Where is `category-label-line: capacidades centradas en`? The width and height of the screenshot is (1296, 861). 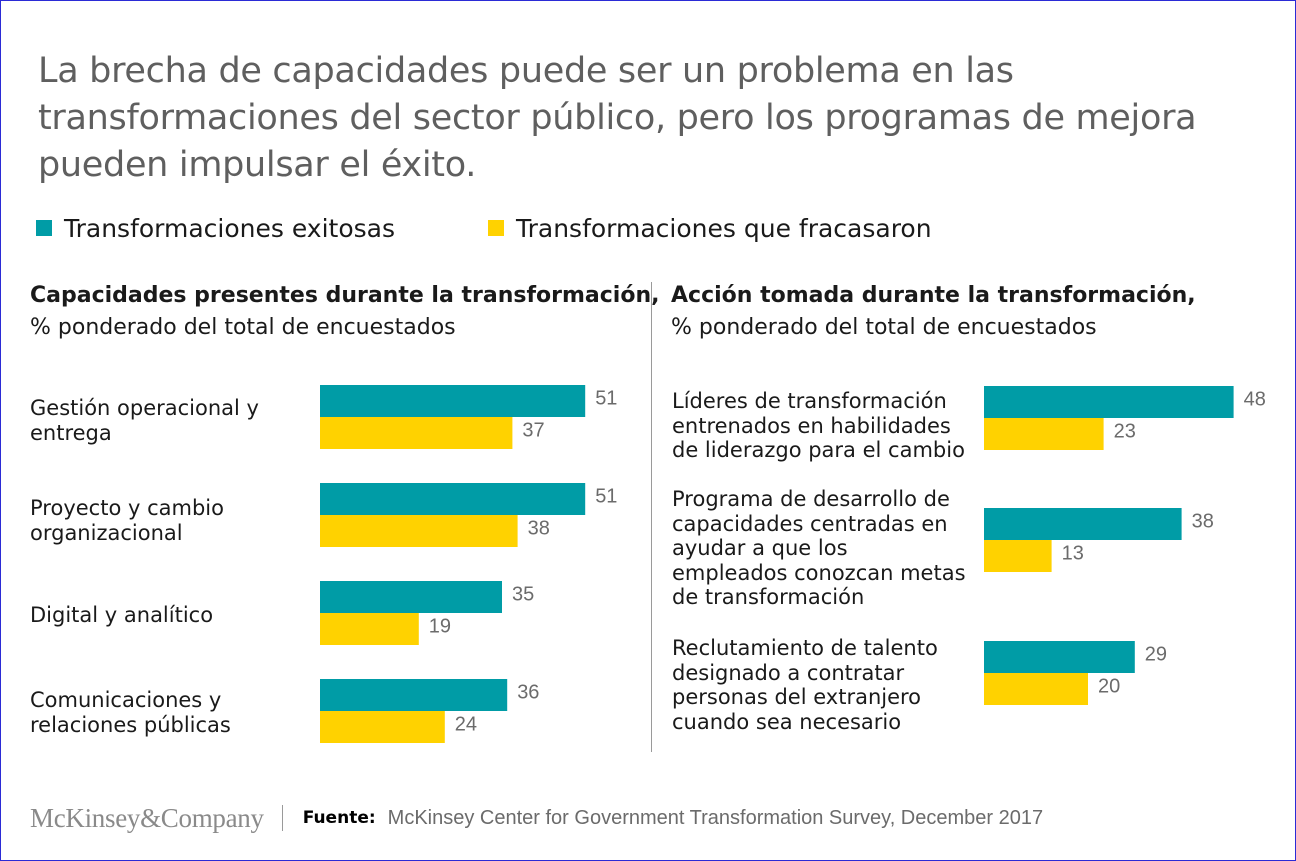
category-label-line: capacidades centradas en is located at coordinates (810, 523).